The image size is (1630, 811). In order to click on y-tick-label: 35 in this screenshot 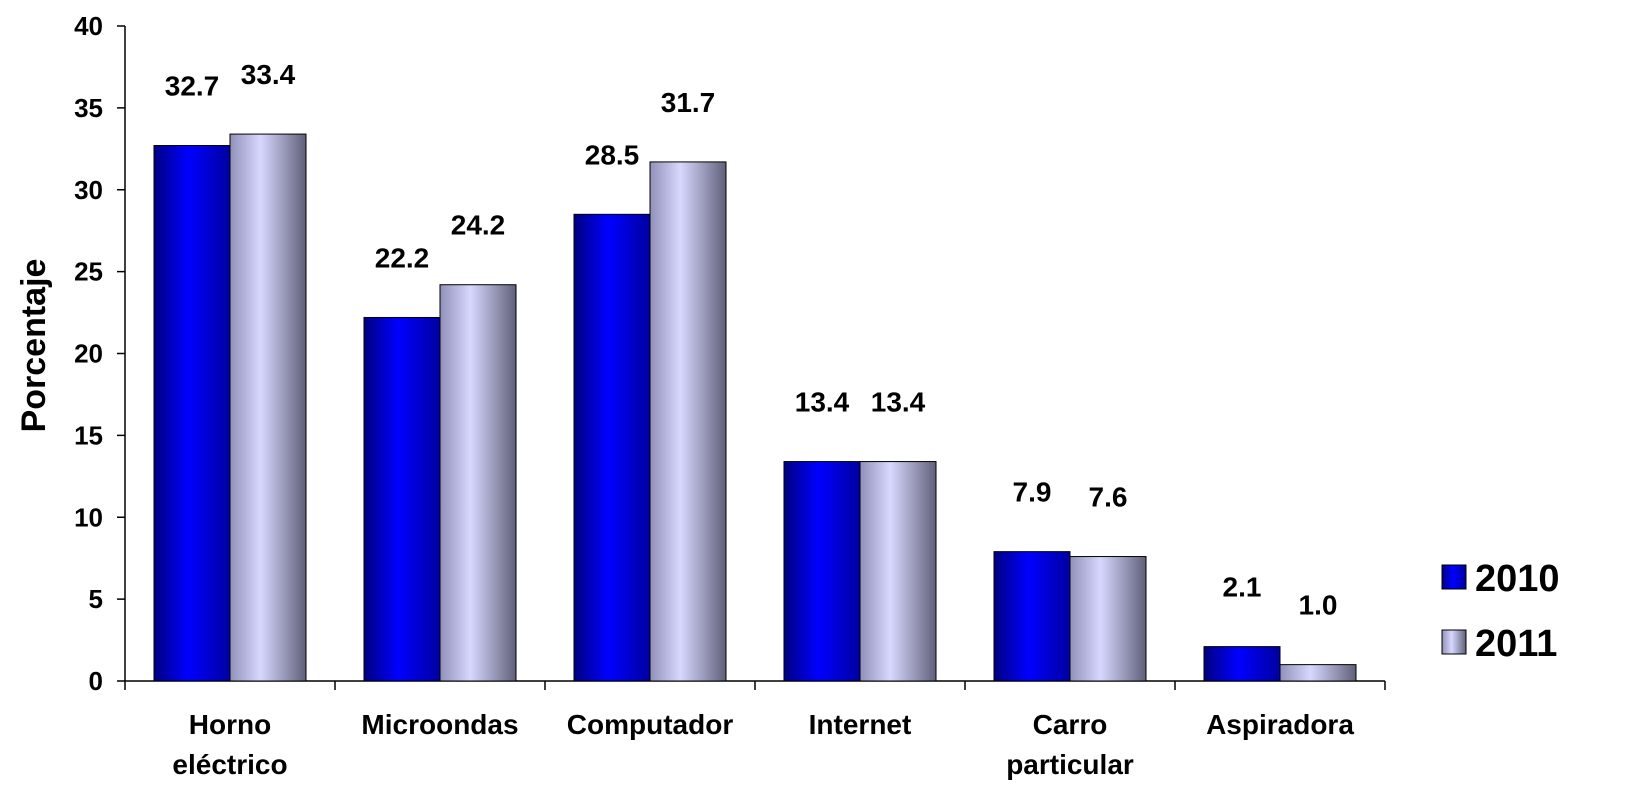, I will do `click(88, 108)`.